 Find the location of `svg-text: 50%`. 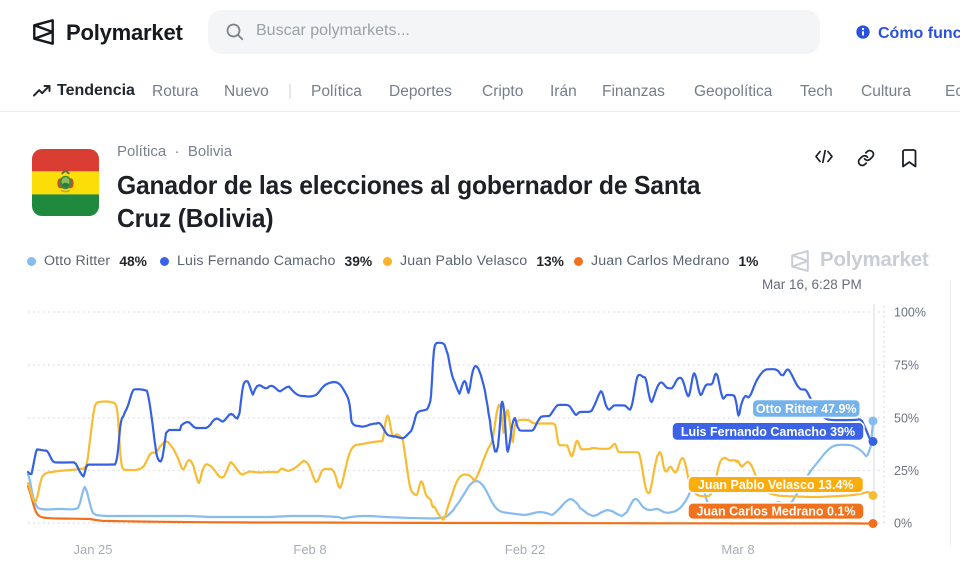

svg-text: 50% is located at coordinates (906, 419).